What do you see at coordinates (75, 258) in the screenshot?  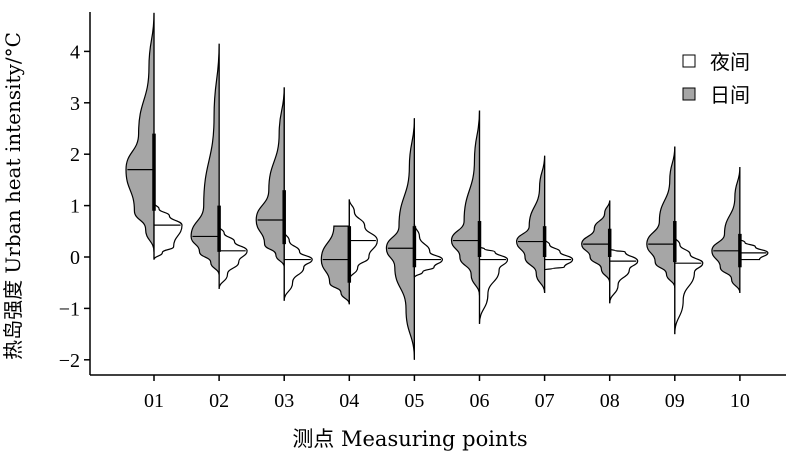 I see `y-tick-label: 0` at bounding box center [75, 258].